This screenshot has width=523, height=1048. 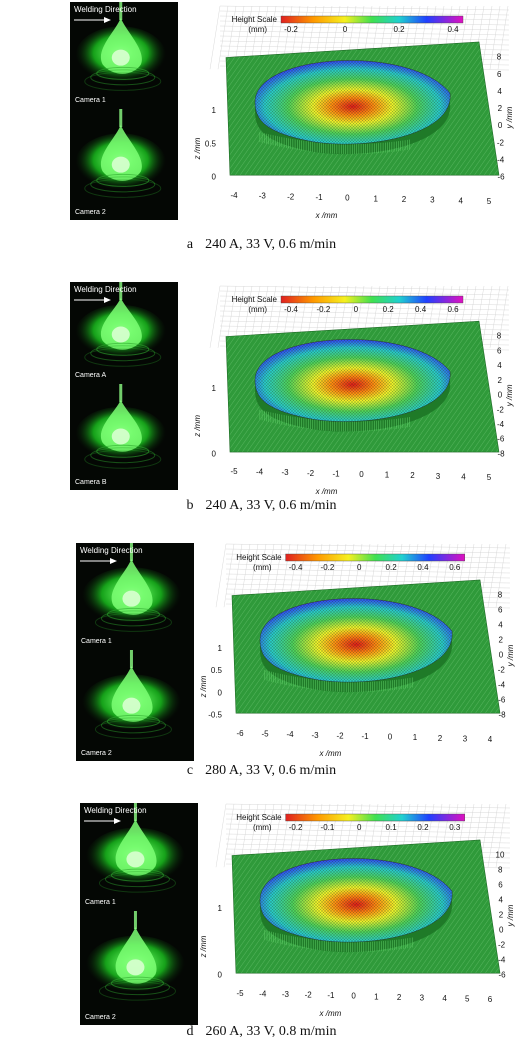 What do you see at coordinates (91, 482) in the screenshot?
I see `camera-bottom-label: Camera B` at bounding box center [91, 482].